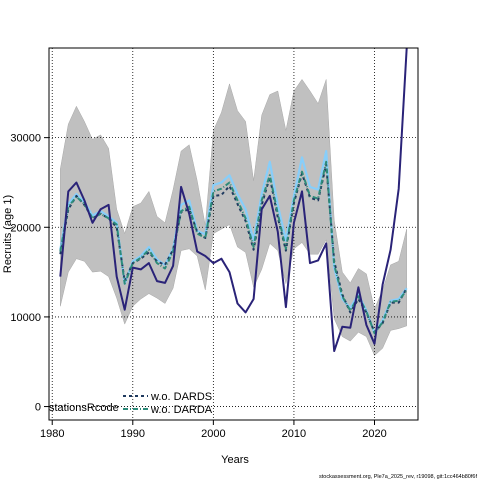 Image resolution: width=480 pixels, height=480 pixels. What do you see at coordinates (84, 408) in the screenshot?
I see `legend-title: stationsRcode` at bounding box center [84, 408].